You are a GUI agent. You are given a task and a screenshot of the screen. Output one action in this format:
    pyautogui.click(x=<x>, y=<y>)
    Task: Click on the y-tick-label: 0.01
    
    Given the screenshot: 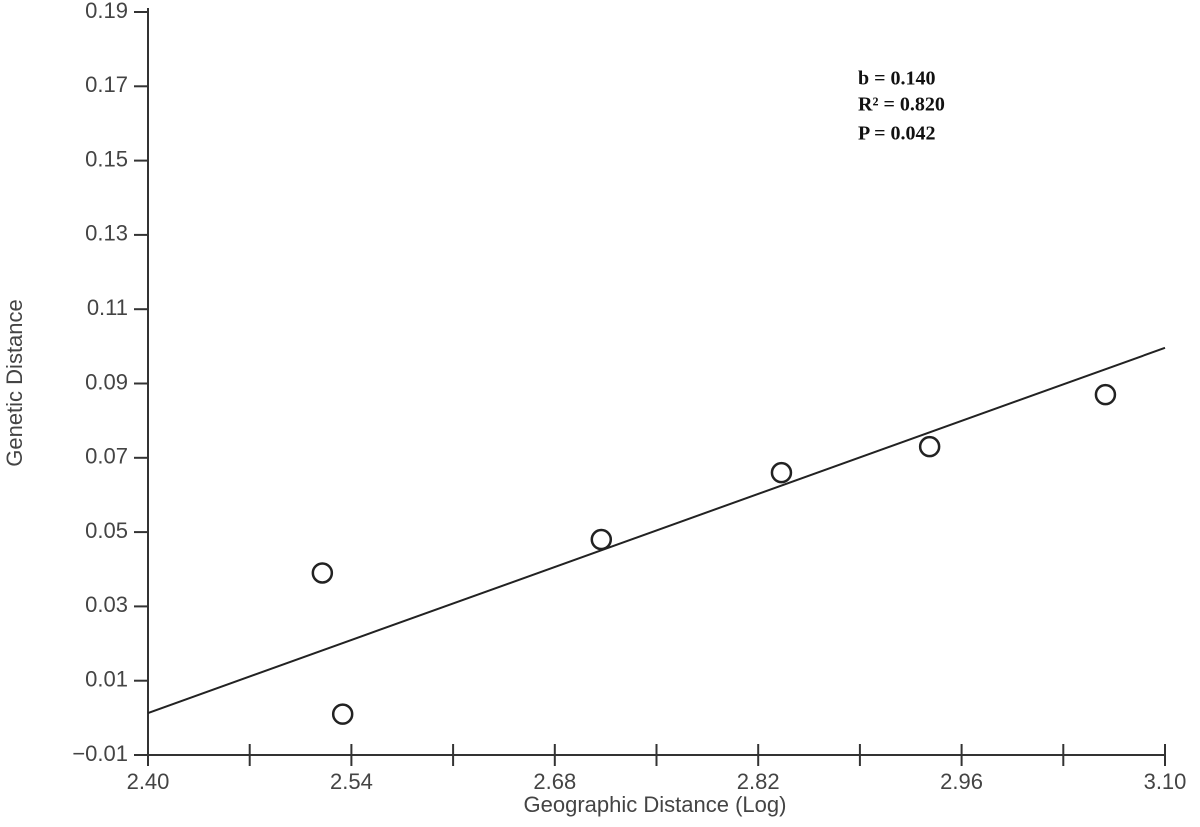 What is the action you would take?
    pyautogui.click(x=106, y=679)
    